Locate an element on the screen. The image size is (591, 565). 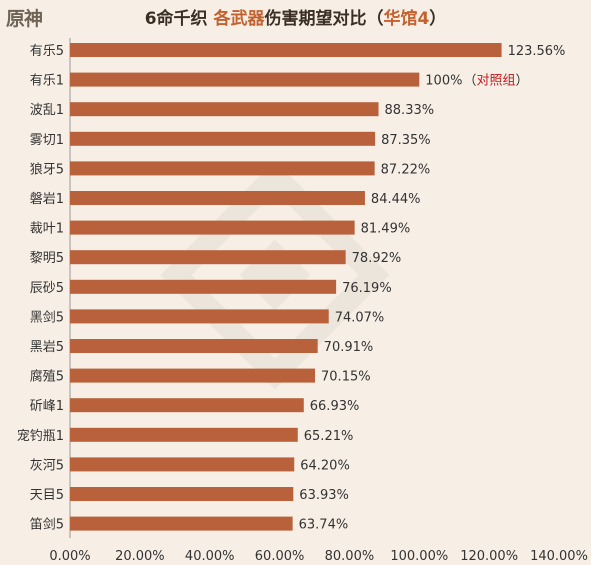
data-label: 66.93% is located at coordinates (335, 406).